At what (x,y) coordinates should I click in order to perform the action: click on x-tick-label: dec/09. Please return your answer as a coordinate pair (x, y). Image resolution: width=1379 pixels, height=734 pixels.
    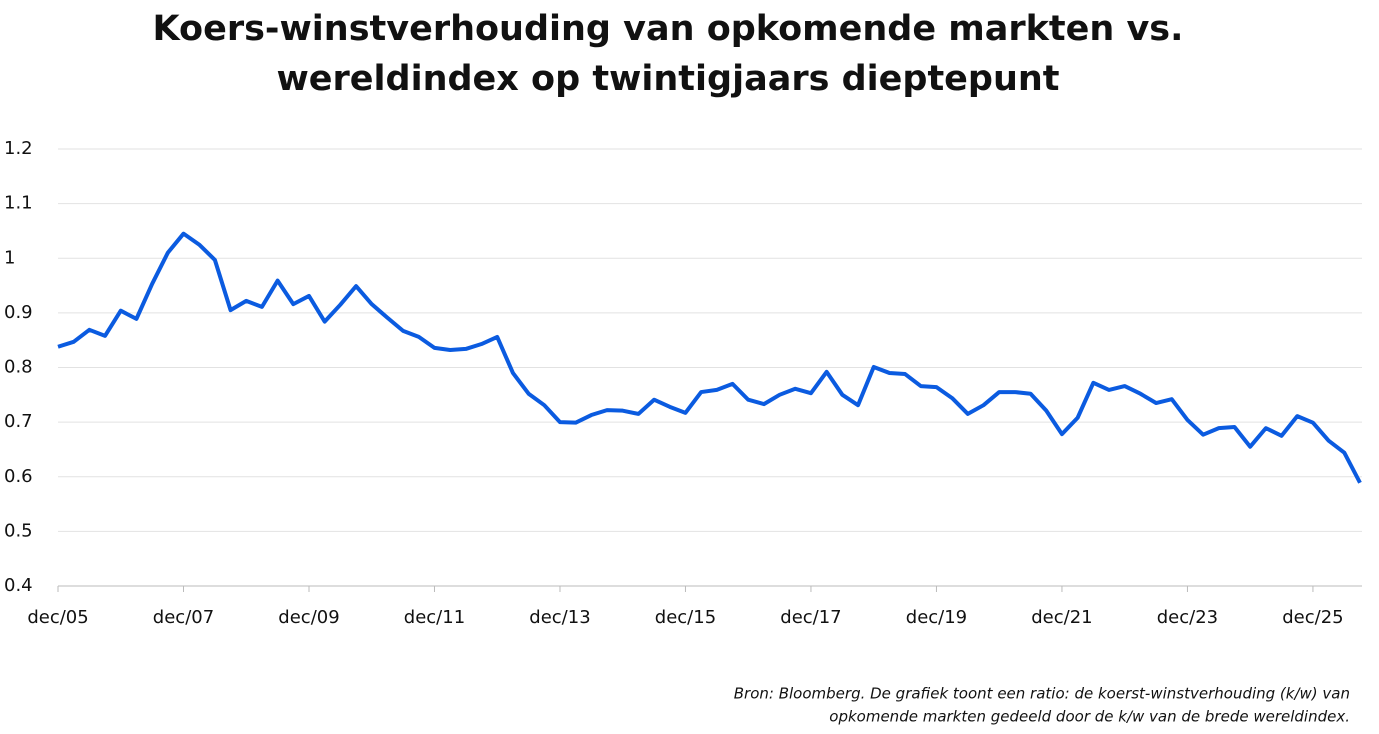
    Looking at the image, I should click on (308, 617).